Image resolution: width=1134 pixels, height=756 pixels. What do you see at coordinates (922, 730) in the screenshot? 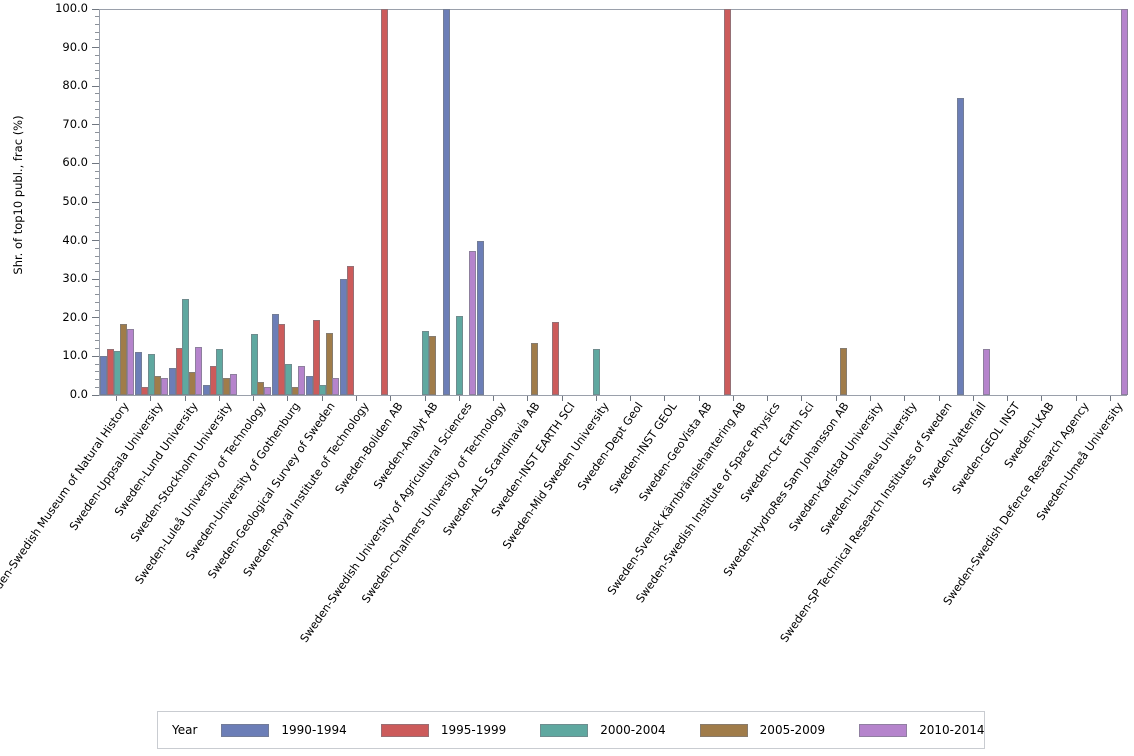
I see `legend-entry: 2010-2014` at bounding box center [922, 730].